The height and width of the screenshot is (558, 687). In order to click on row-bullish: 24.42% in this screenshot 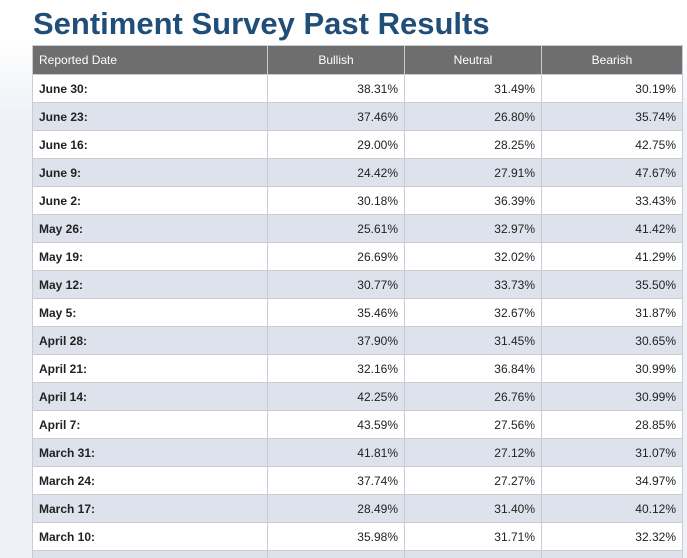, I will do `click(336, 172)`.